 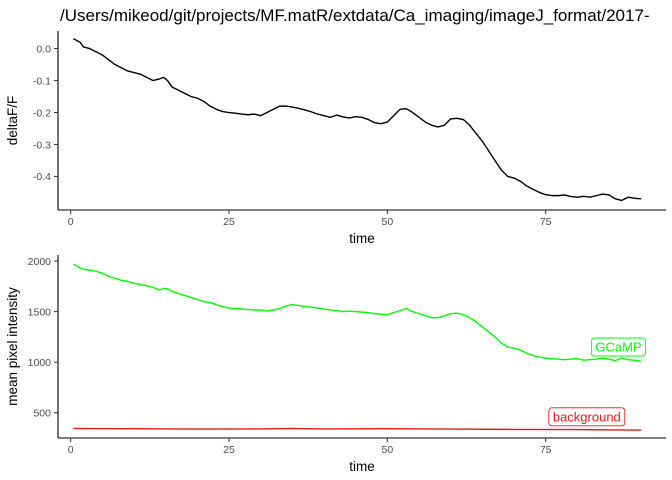 I want to click on deltaf-y-tick-label: -0.3, so click(x=42, y=145).